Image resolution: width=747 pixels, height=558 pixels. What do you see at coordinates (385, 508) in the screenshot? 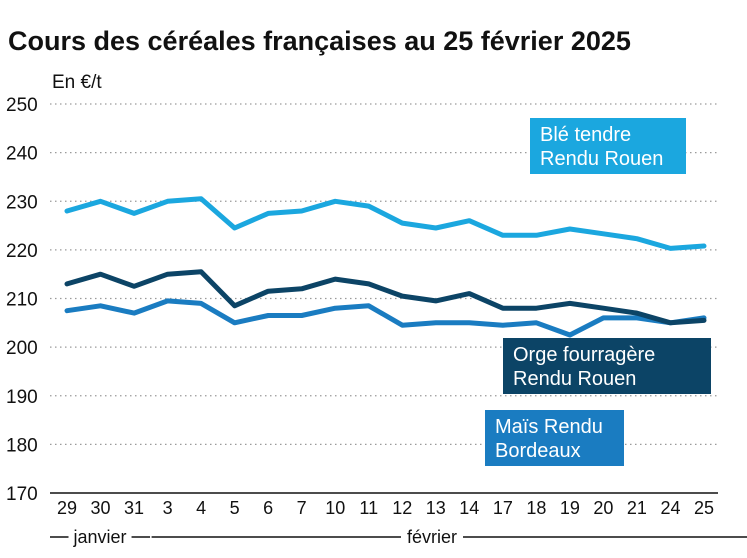
I see `x-tick-labels: 29 30 31 3 4 5 6 7 10 11 12 13 14 17 18 19 20 21 24 25` at bounding box center [385, 508].